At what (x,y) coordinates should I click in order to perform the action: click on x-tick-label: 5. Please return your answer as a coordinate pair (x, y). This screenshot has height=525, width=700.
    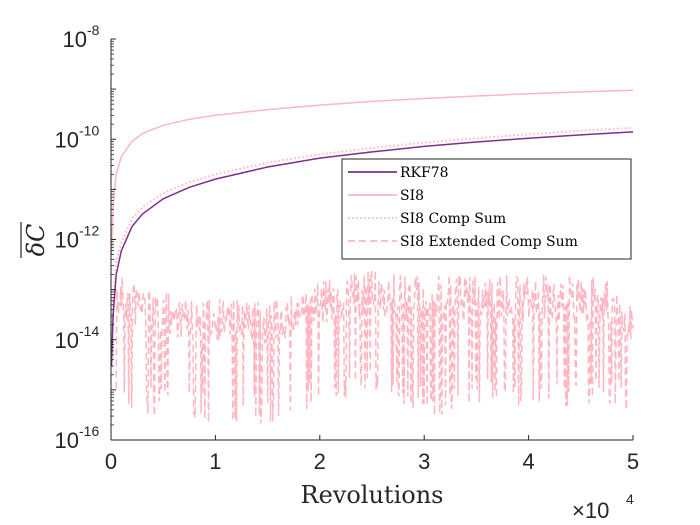
    Looking at the image, I should click on (633, 461).